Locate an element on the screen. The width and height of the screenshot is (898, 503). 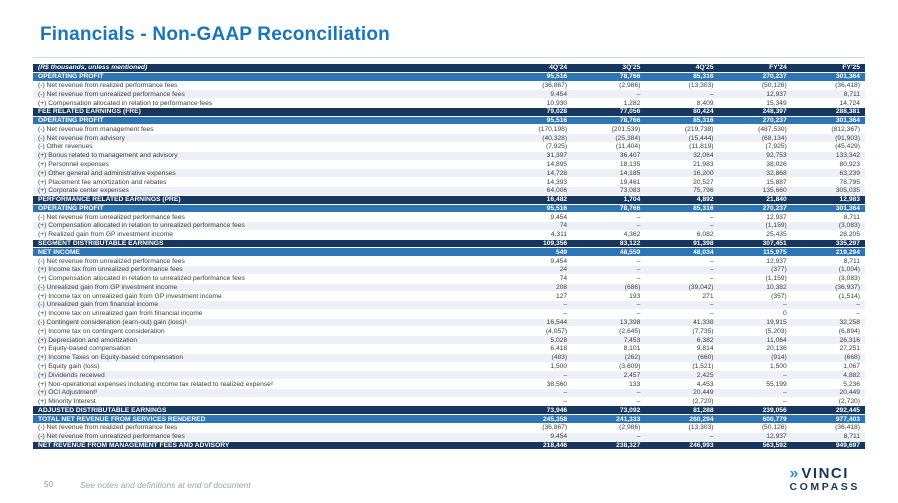
row-label: TOTAL NET REVENUE FROM SERVICES RENDERED is located at coordinates (266, 419).